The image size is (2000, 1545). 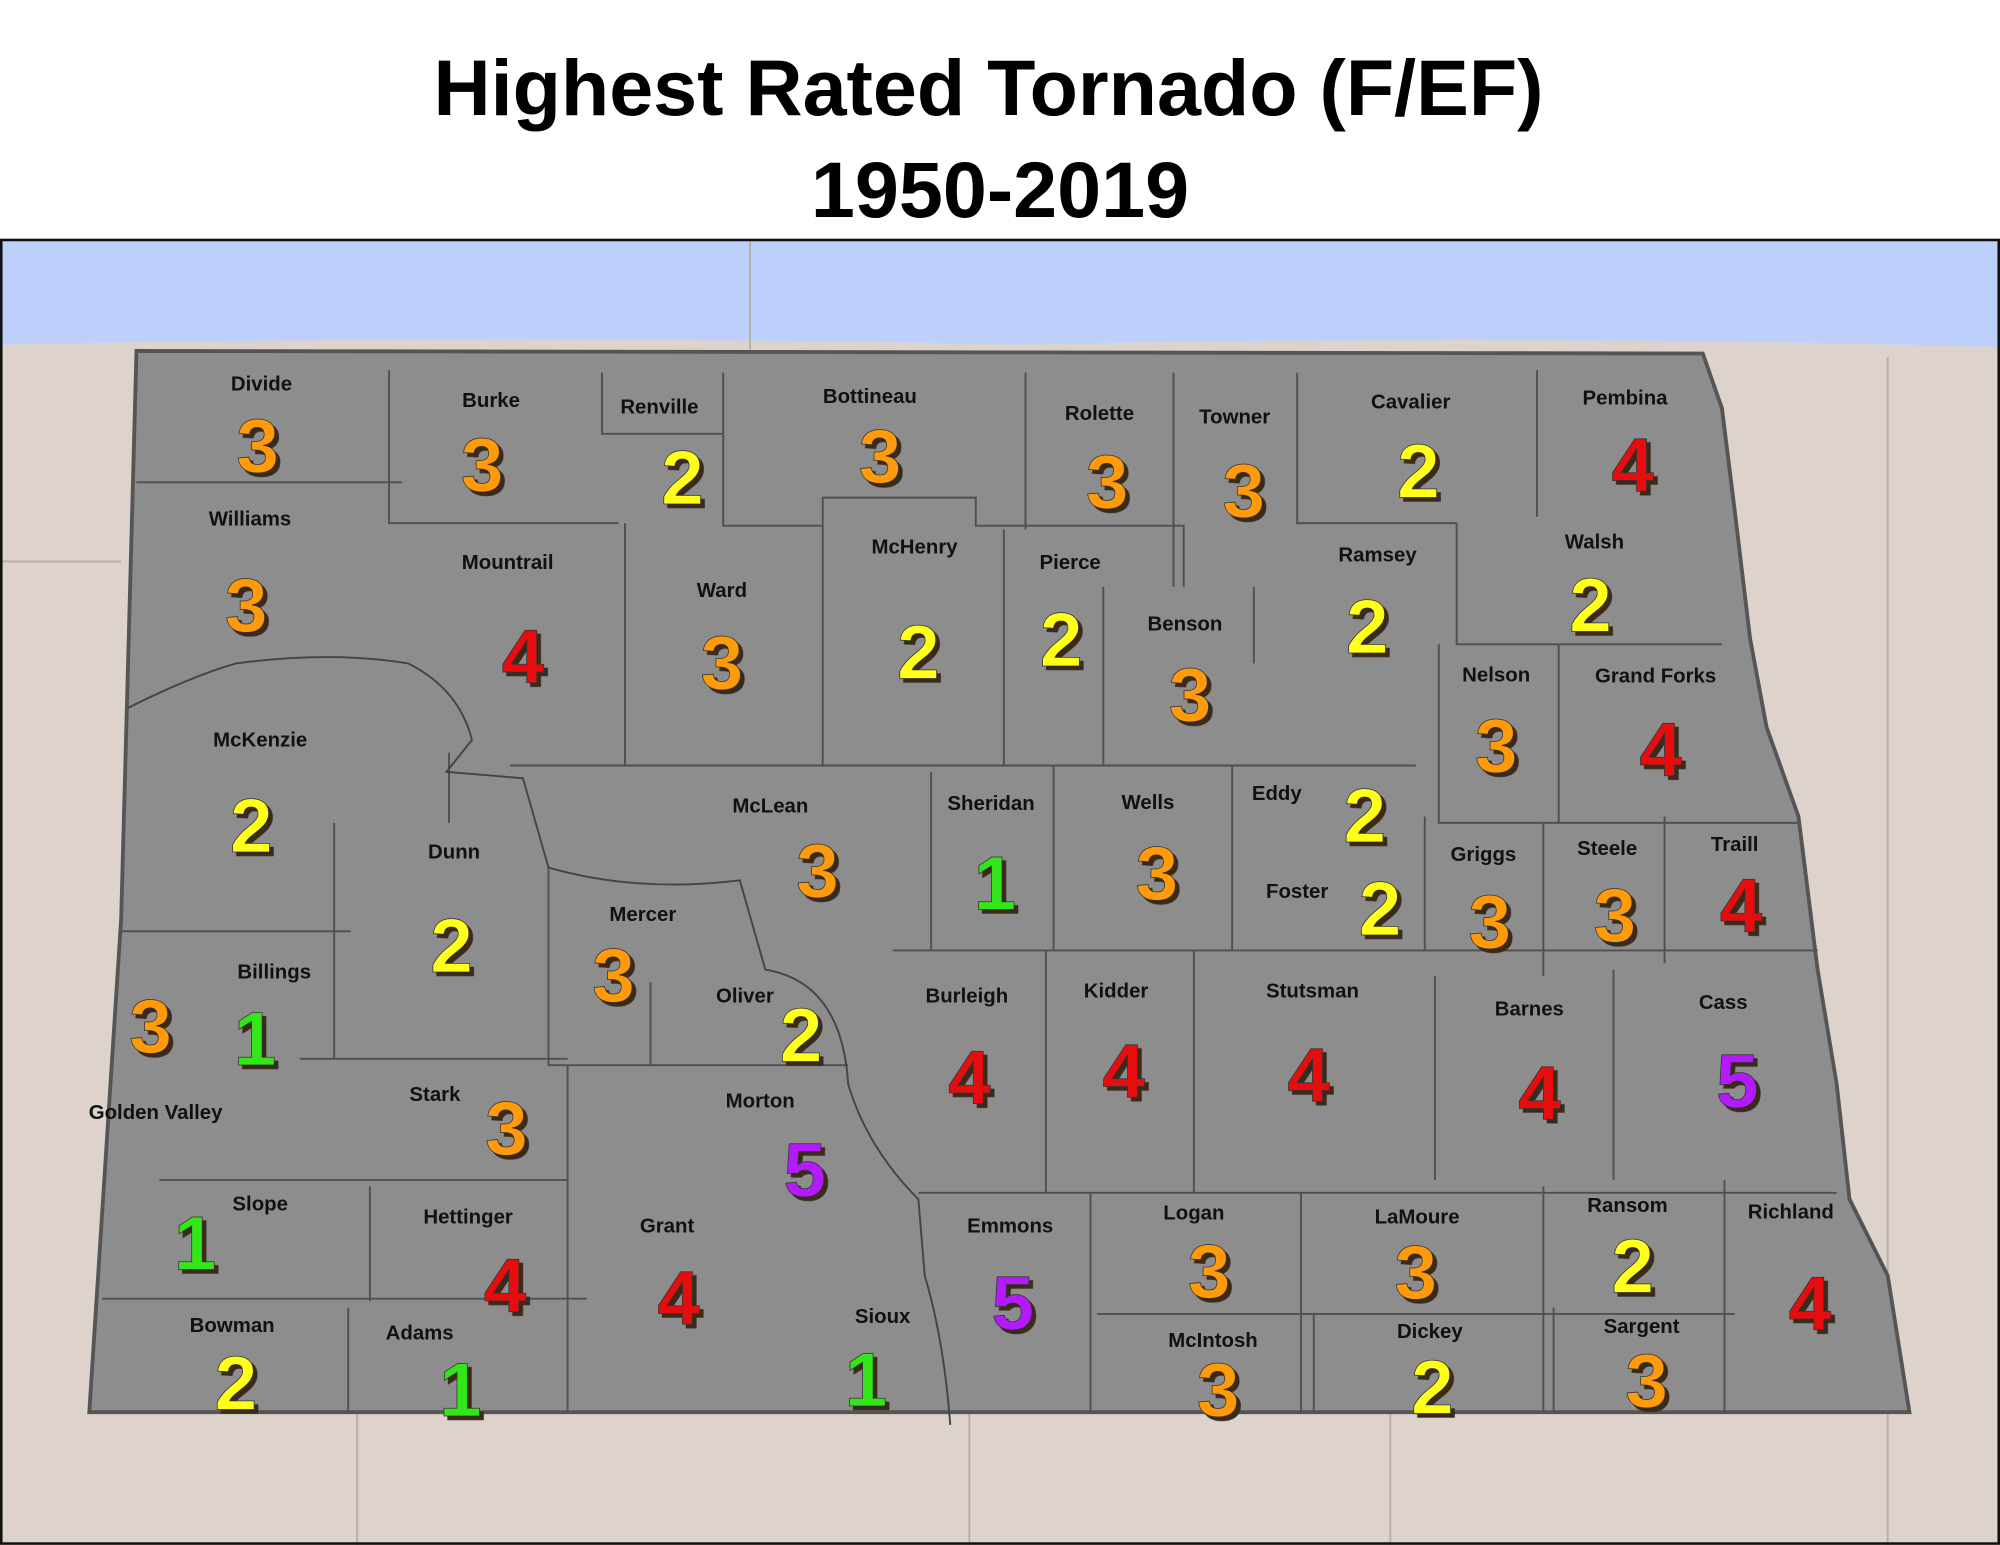 I want to click on county-name: Kidder, so click(x=1116, y=992).